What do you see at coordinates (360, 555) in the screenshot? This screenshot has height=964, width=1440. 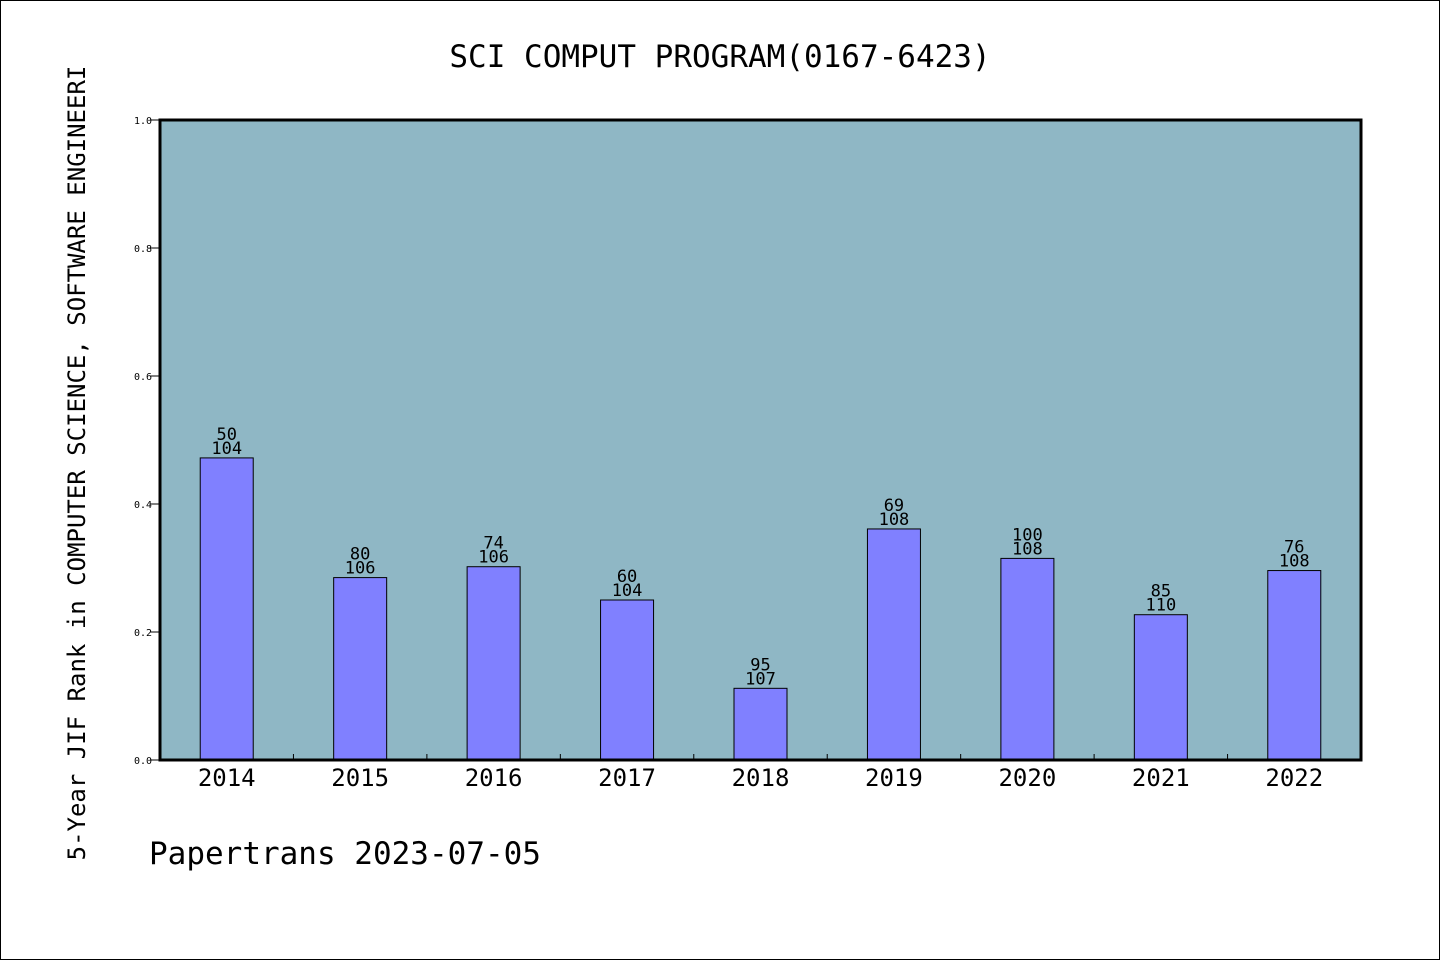 I see `bar-rank-label: 80` at bounding box center [360, 555].